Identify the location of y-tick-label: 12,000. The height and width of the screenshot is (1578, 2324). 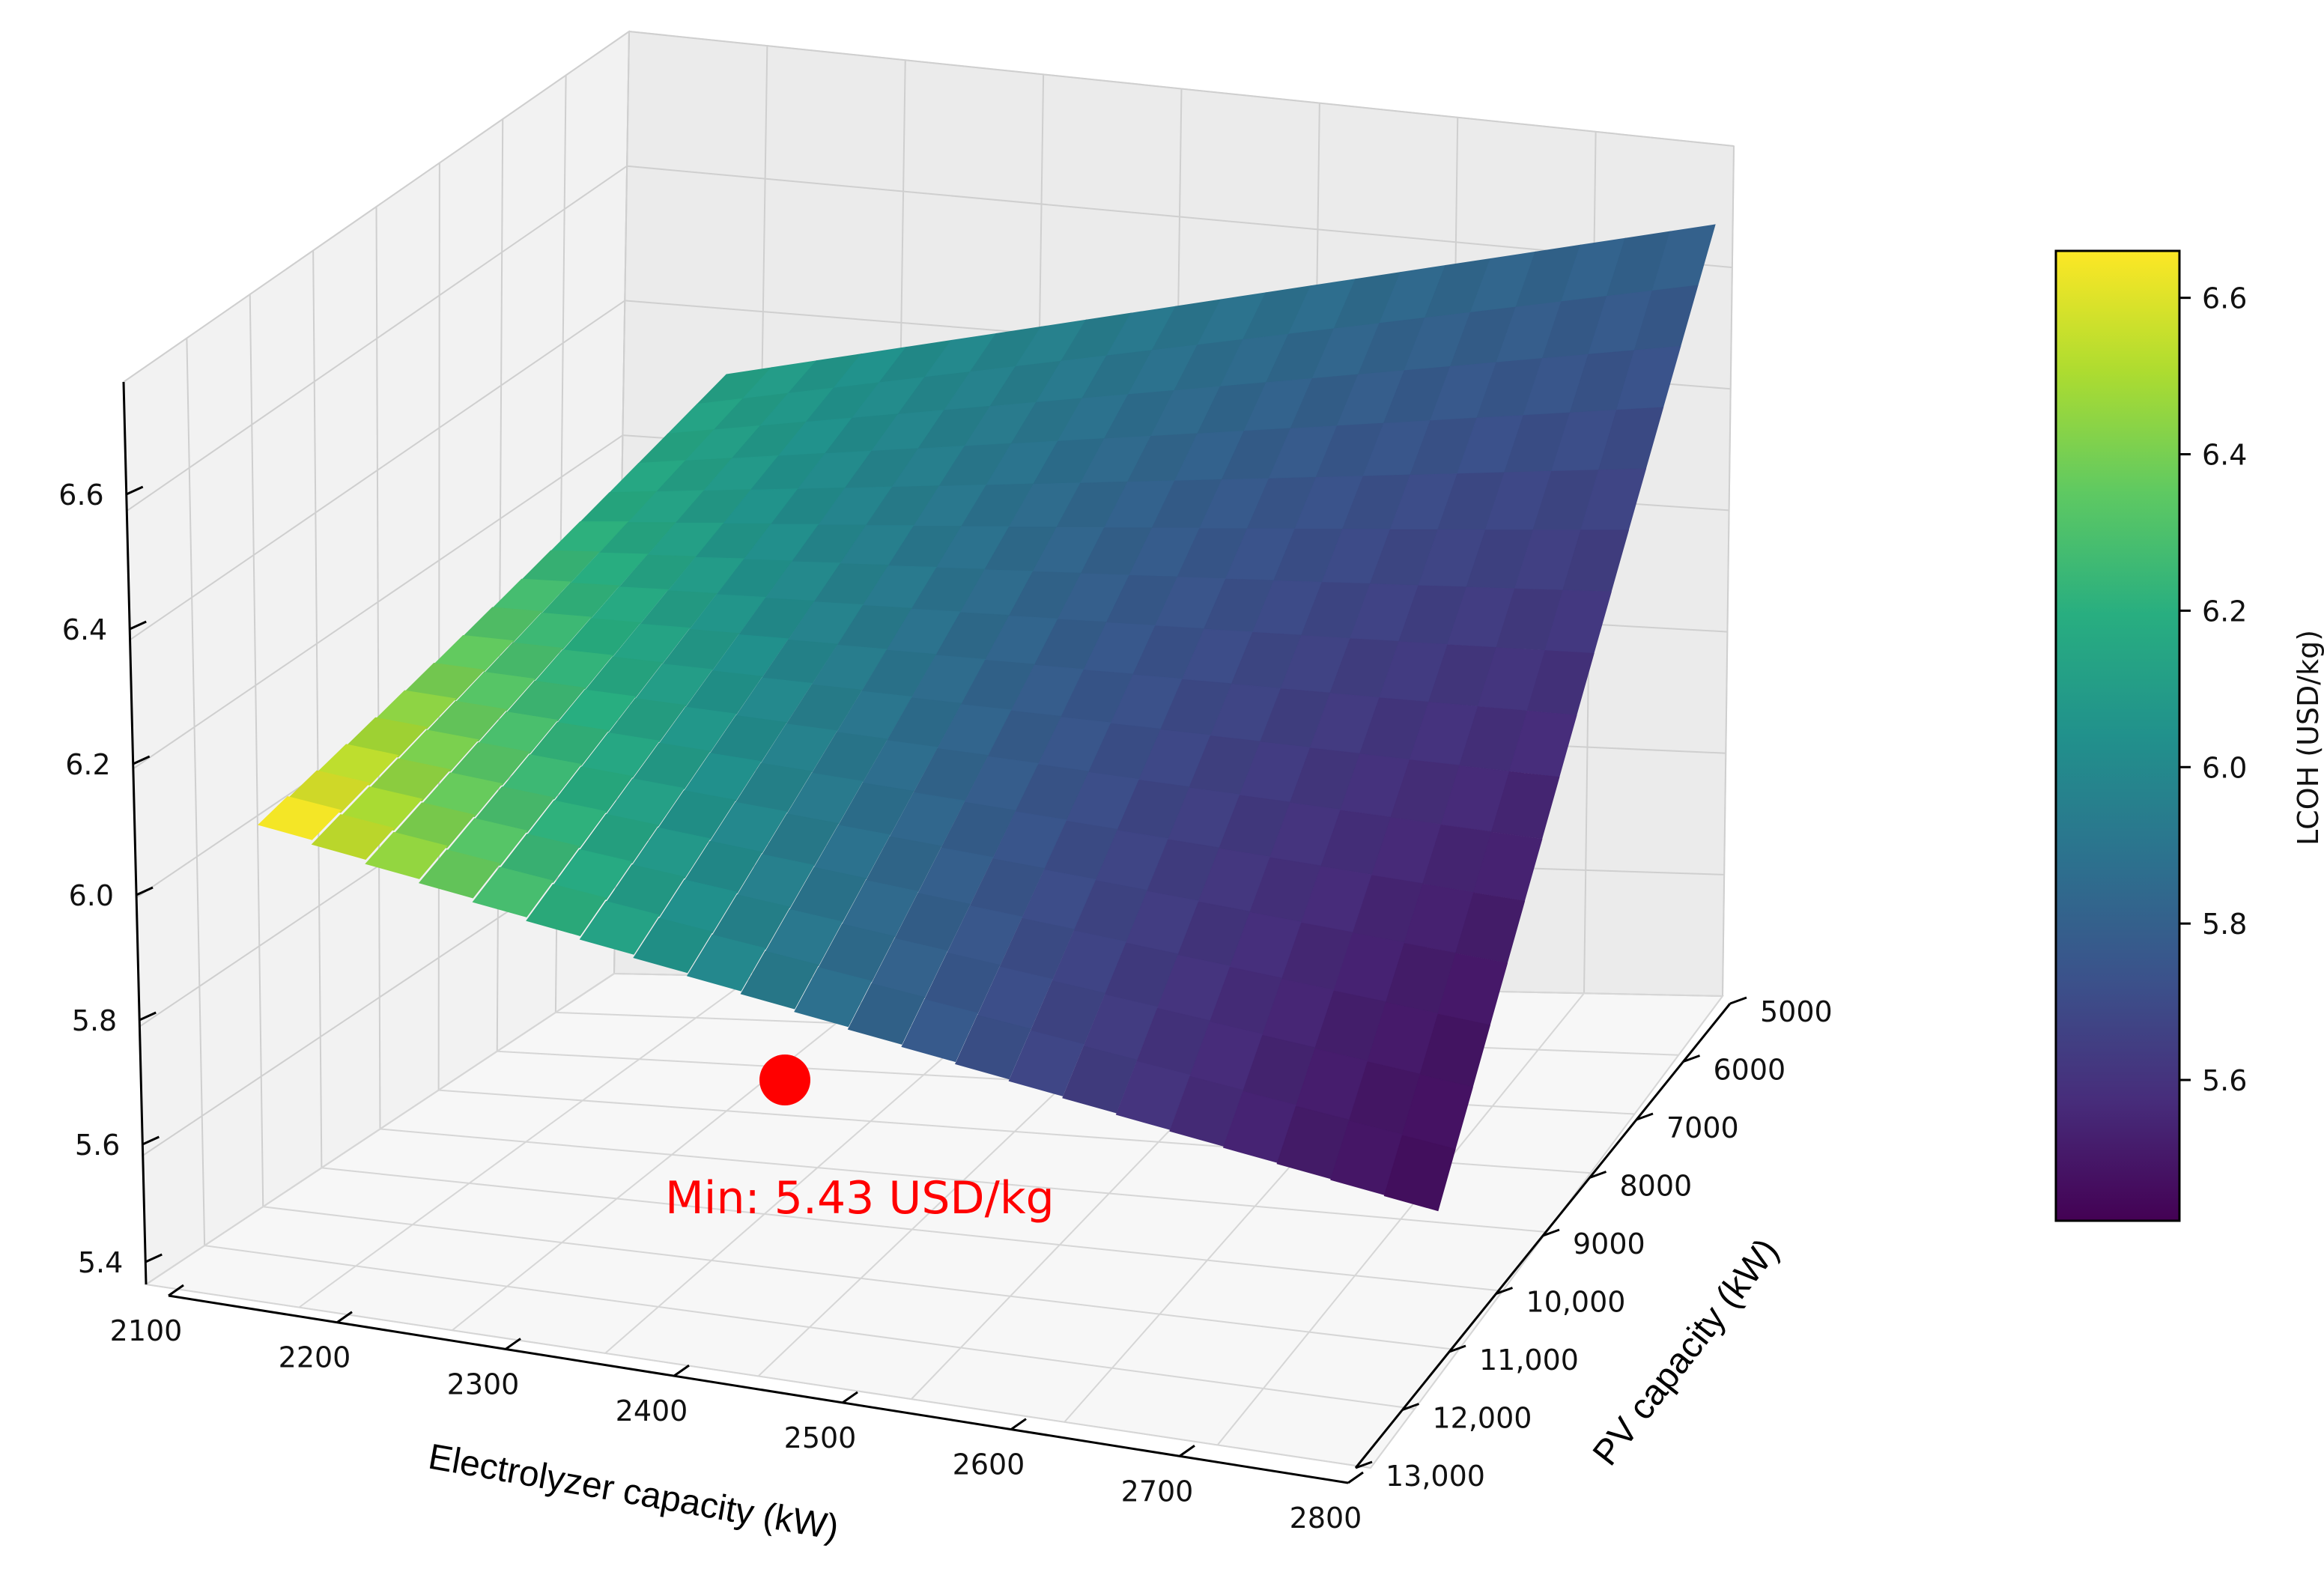
(1482, 1418).